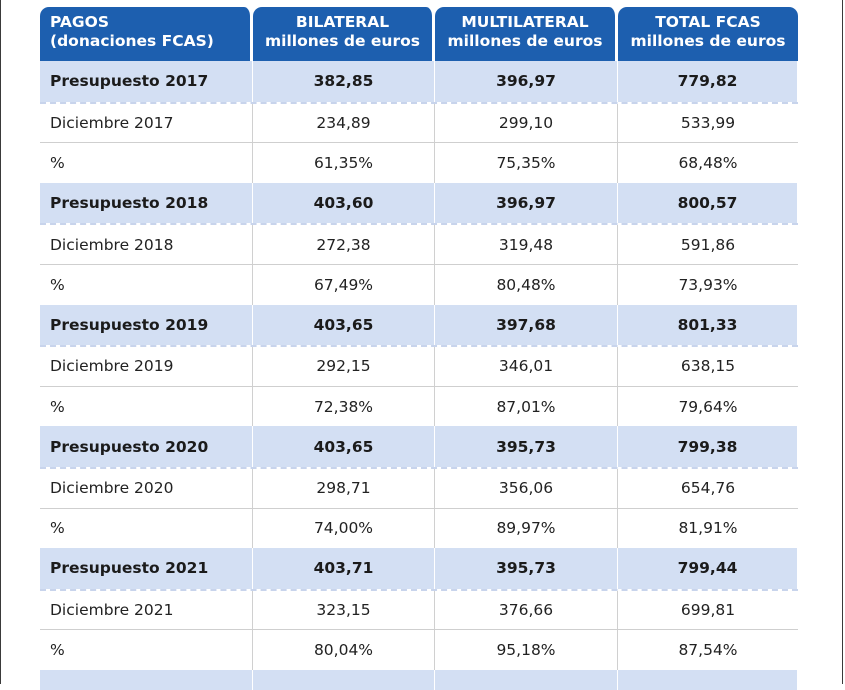 This screenshot has width=845, height=690. What do you see at coordinates (708, 366) in the screenshot?
I see `cell-total: 638,15` at bounding box center [708, 366].